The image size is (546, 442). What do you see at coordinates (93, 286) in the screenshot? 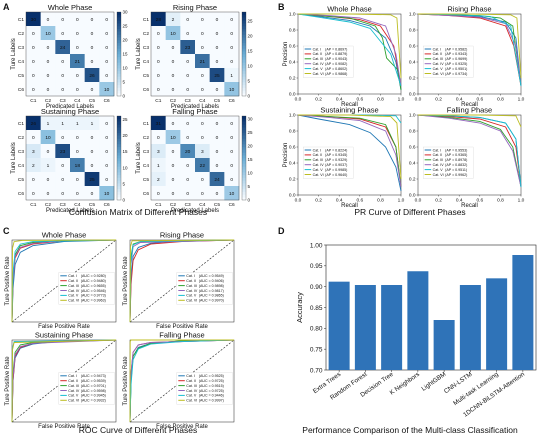
I see `legend-series-score: (AUC = 0.9655)` at bounding box center [93, 286].